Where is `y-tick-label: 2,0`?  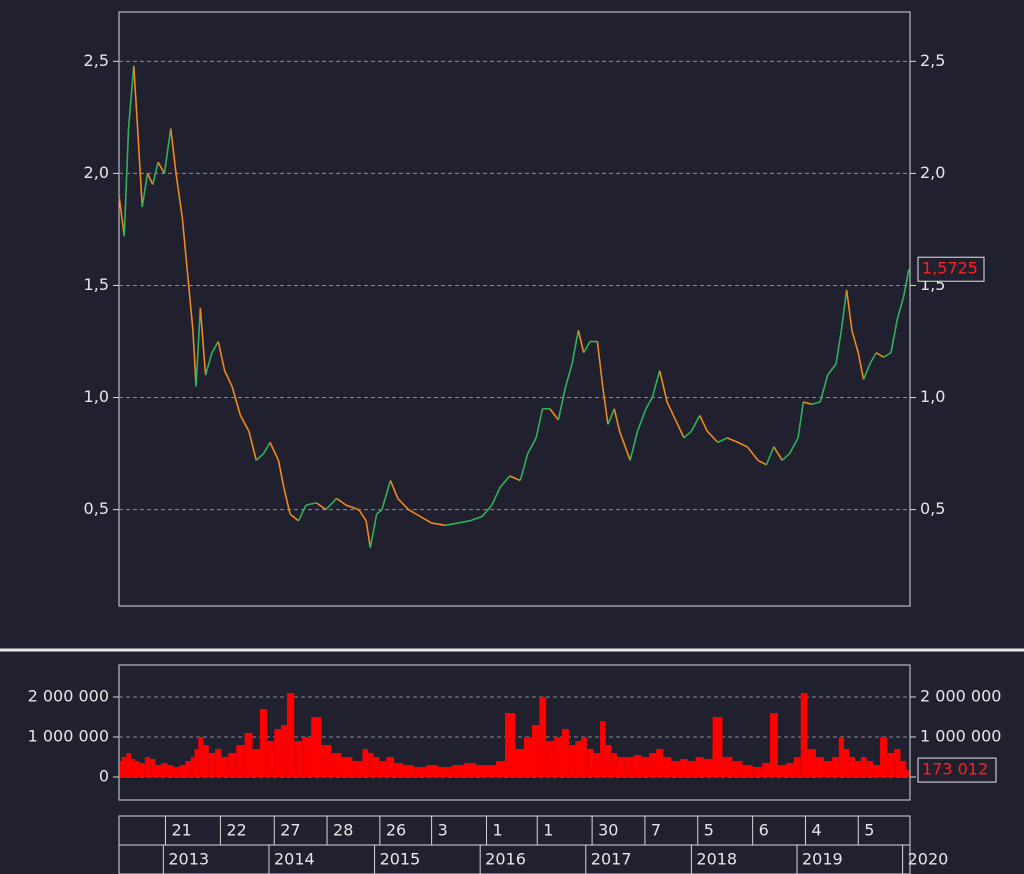
y-tick-label: 2,0 is located at coordinates (96, 172).